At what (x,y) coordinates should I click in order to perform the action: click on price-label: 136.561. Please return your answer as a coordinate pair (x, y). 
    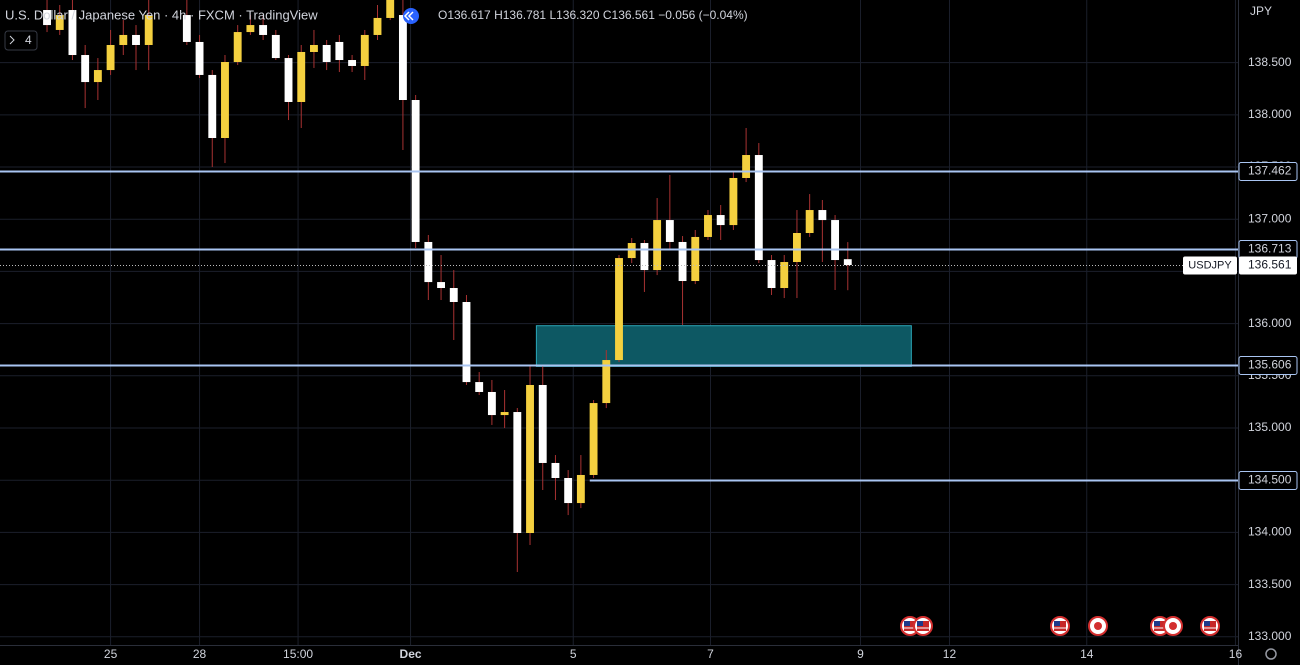
    Looking at the image, I should click on (1270, 265).